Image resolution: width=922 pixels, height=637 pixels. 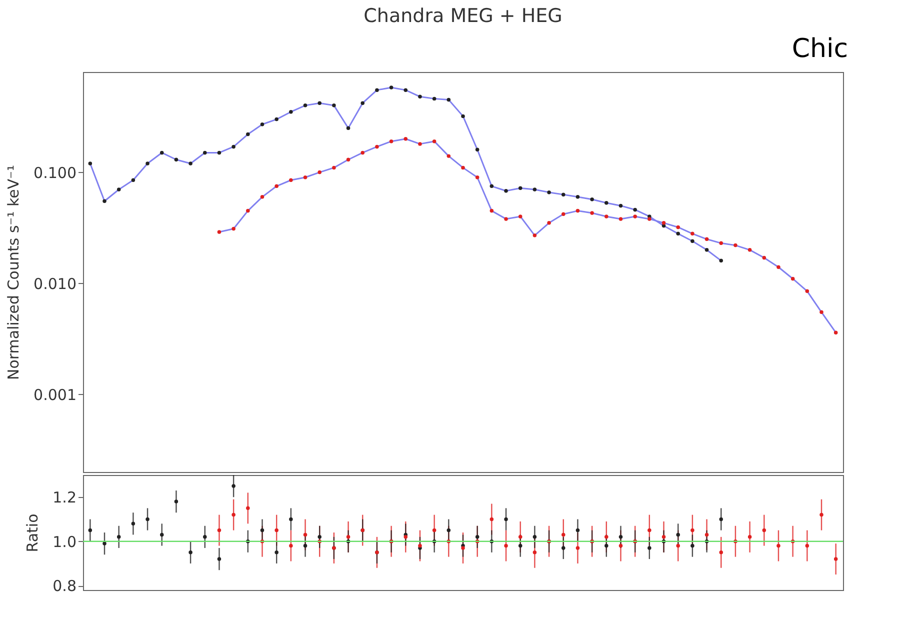 I want to click on text: Chic, so click(x=820, y=49).